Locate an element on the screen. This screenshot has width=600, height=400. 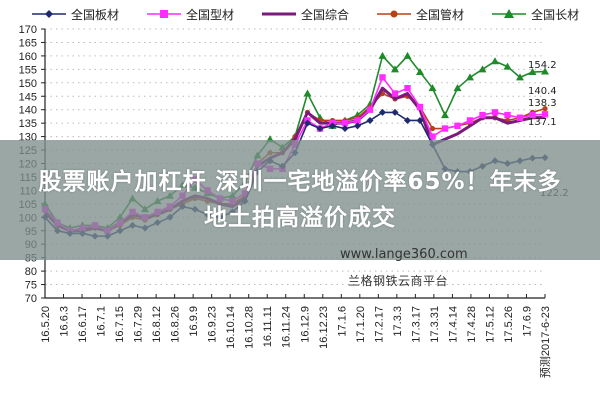
svg-text: 16.7.29 is located at coordinates (139, 324).